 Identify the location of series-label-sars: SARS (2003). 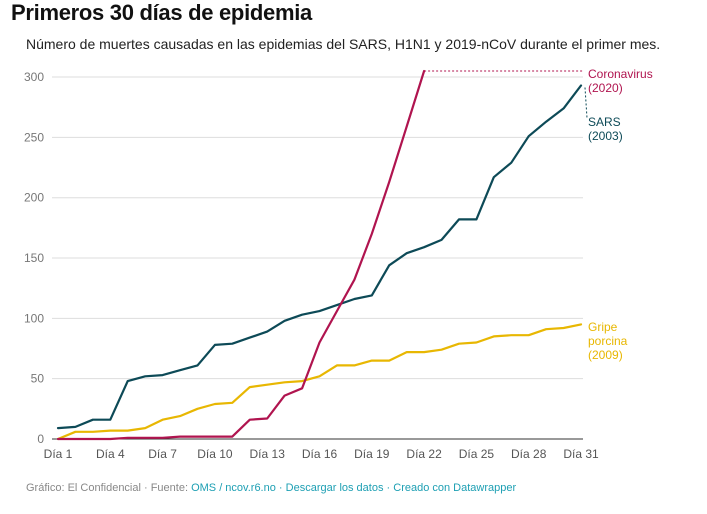
(605, 129).